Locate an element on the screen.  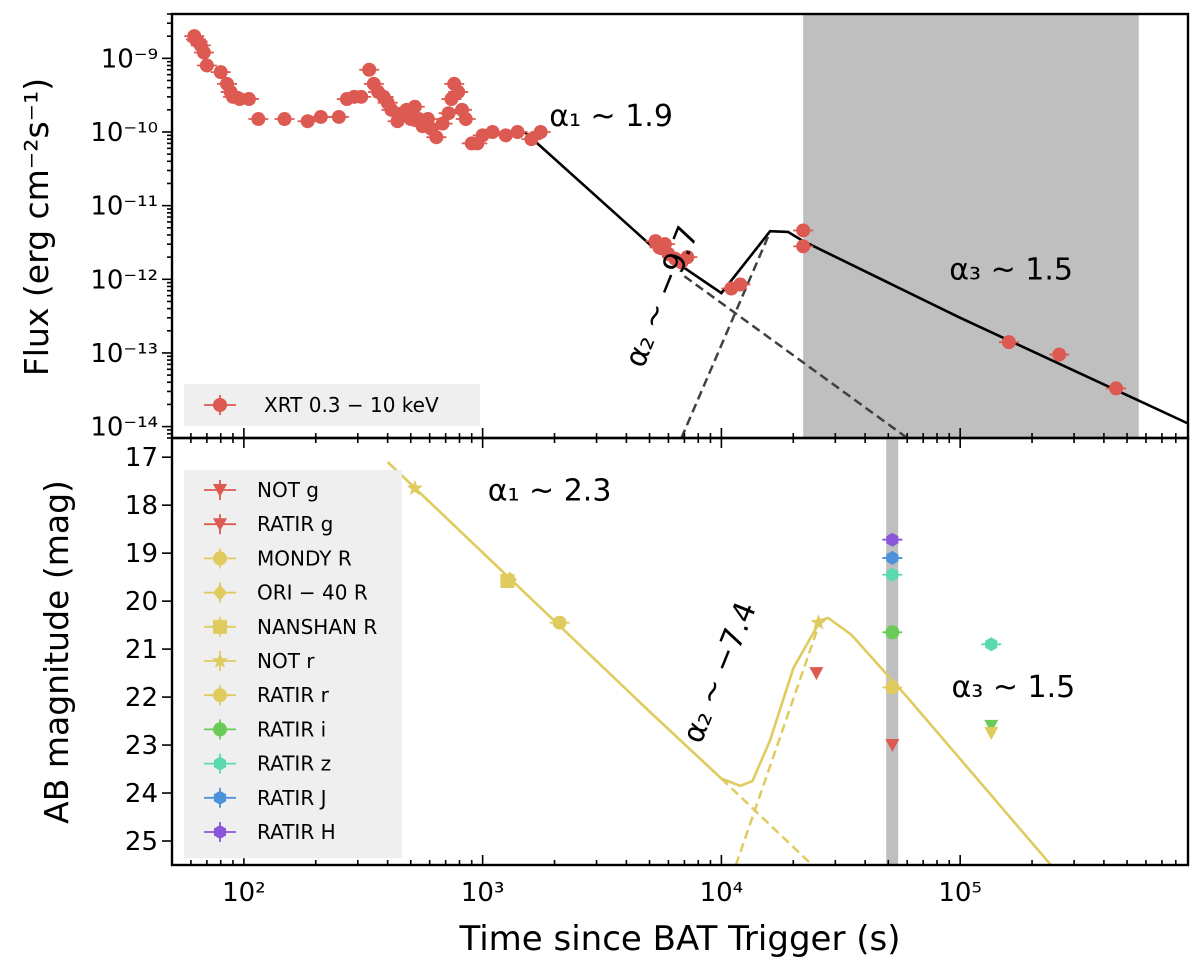
y-tick-label: 25 is located at coordinates (141, 842).